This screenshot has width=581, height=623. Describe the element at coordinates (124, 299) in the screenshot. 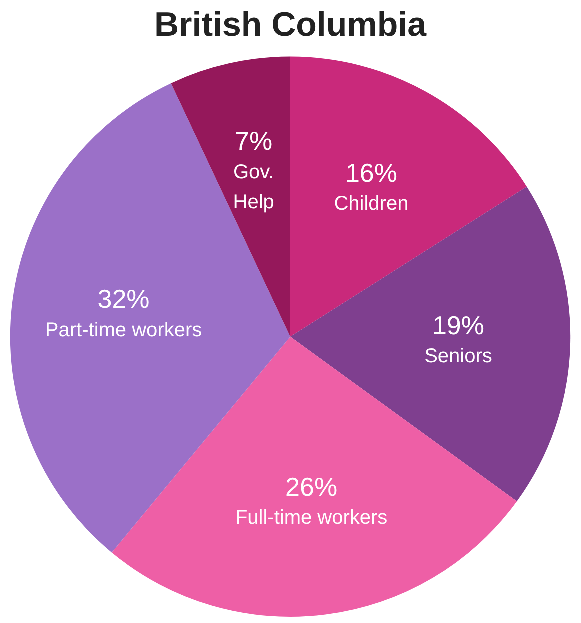

I see `data-label: 32%` at that location.